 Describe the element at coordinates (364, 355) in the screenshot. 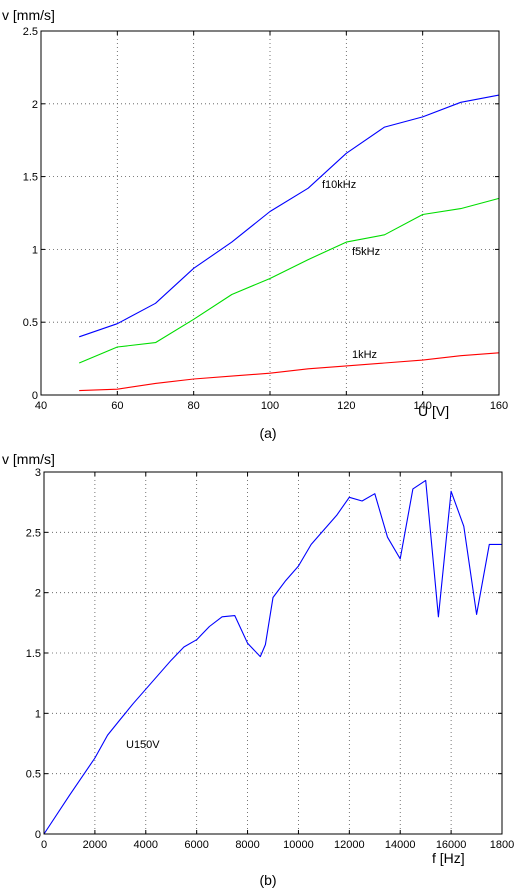

I see `series-label-1kHz: 1kHz` at that location.